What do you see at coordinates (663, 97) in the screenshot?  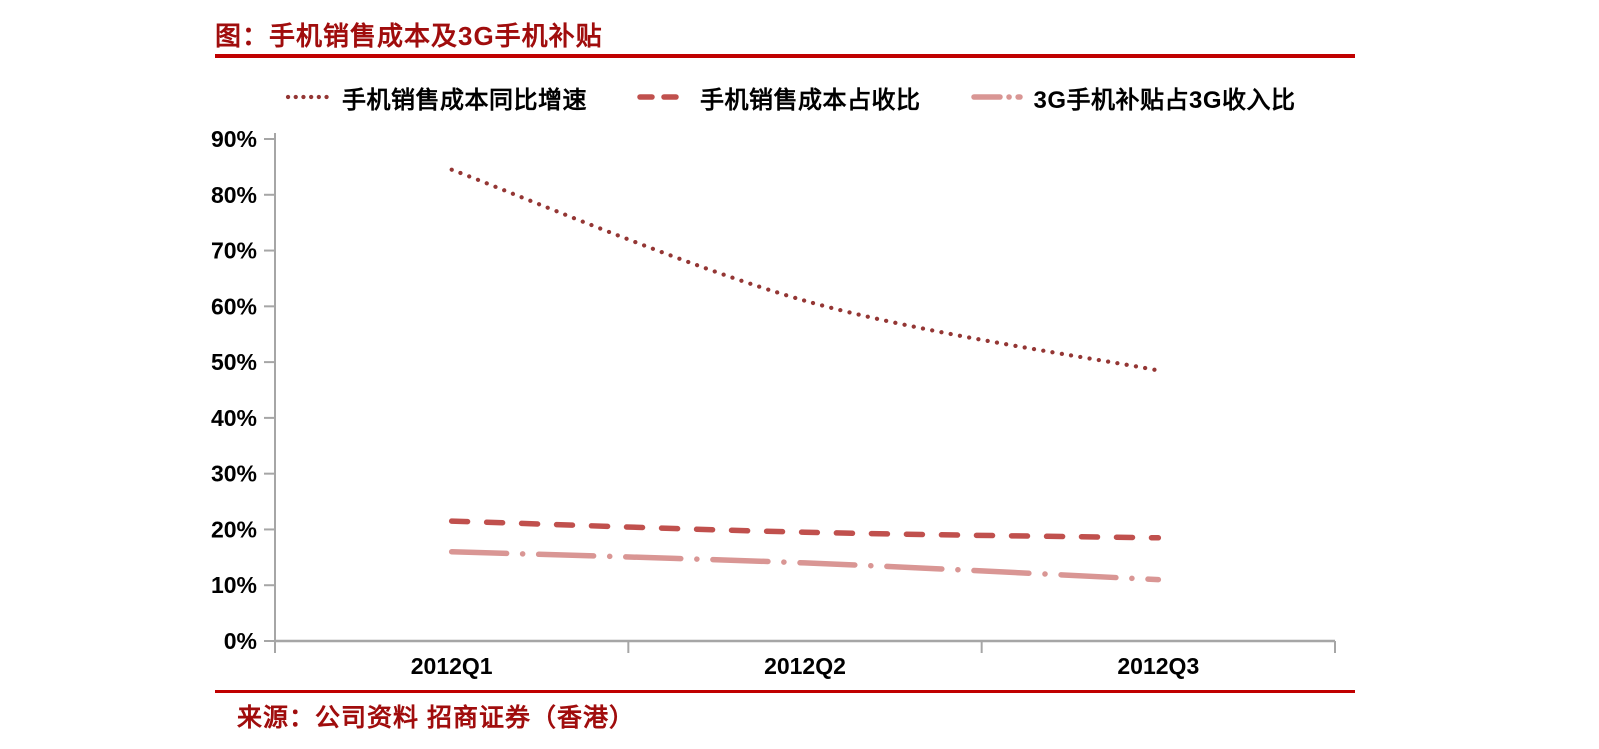 I see `legend-dashed-line-icon` at bounding box center [663, 97].